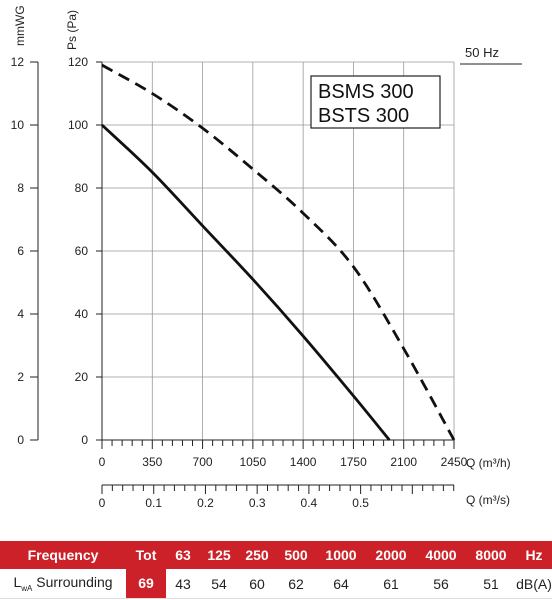 This screenshot has width=552, height=600. What do you see at coordinates (441, 583) in the screenshot?
I see `value-4000: 56` at bounding box center [441, 583].